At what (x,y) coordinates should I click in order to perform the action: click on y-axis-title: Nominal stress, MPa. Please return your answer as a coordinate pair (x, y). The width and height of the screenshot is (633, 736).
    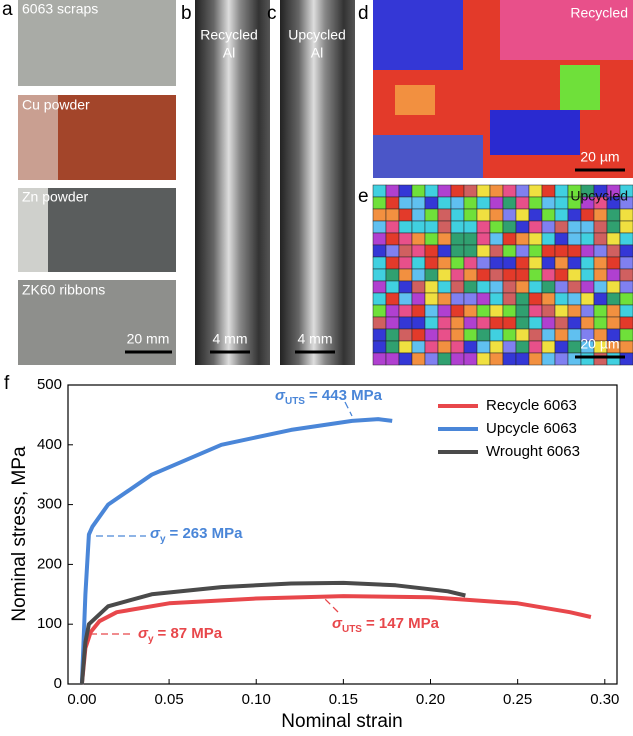
    Looking at the image, I should click on (19, 534).